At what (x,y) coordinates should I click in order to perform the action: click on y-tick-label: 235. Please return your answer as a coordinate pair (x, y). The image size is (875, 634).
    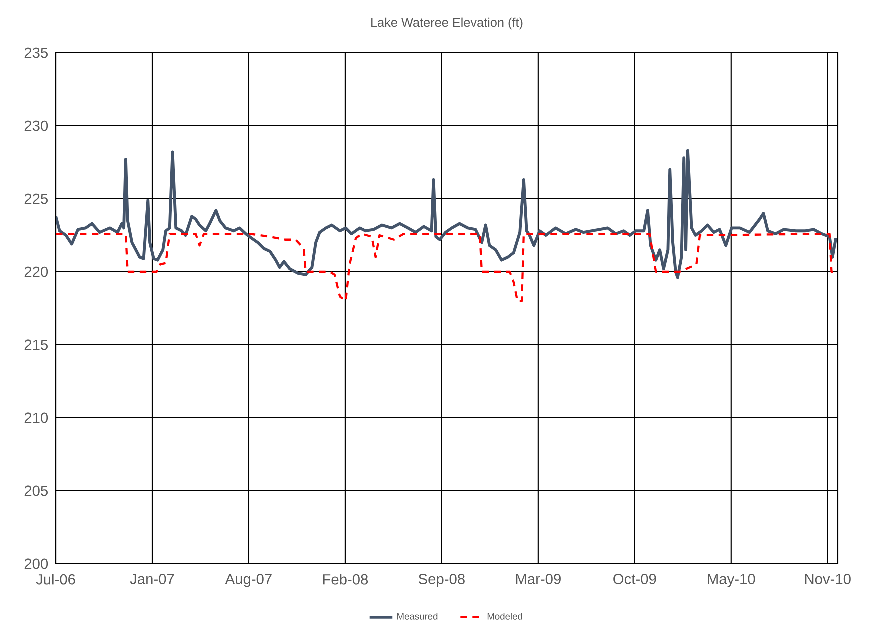
    Looking at the image, I should click on (36, 53).